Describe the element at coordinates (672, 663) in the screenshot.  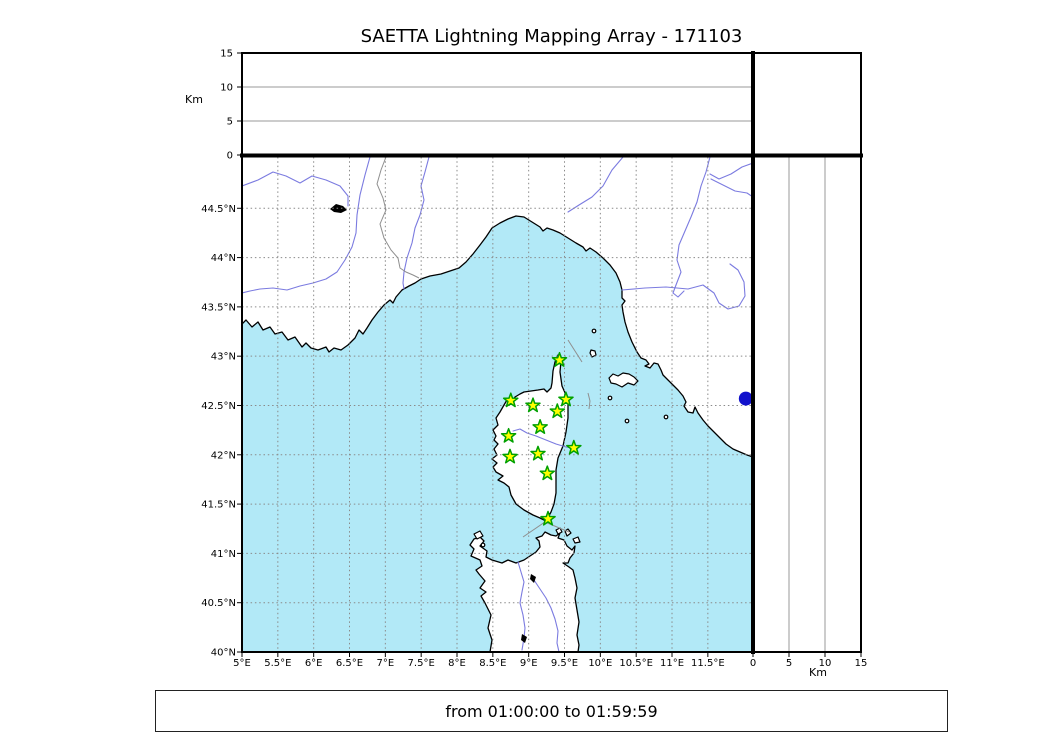
I see `tick-label: 11°E` at that location.